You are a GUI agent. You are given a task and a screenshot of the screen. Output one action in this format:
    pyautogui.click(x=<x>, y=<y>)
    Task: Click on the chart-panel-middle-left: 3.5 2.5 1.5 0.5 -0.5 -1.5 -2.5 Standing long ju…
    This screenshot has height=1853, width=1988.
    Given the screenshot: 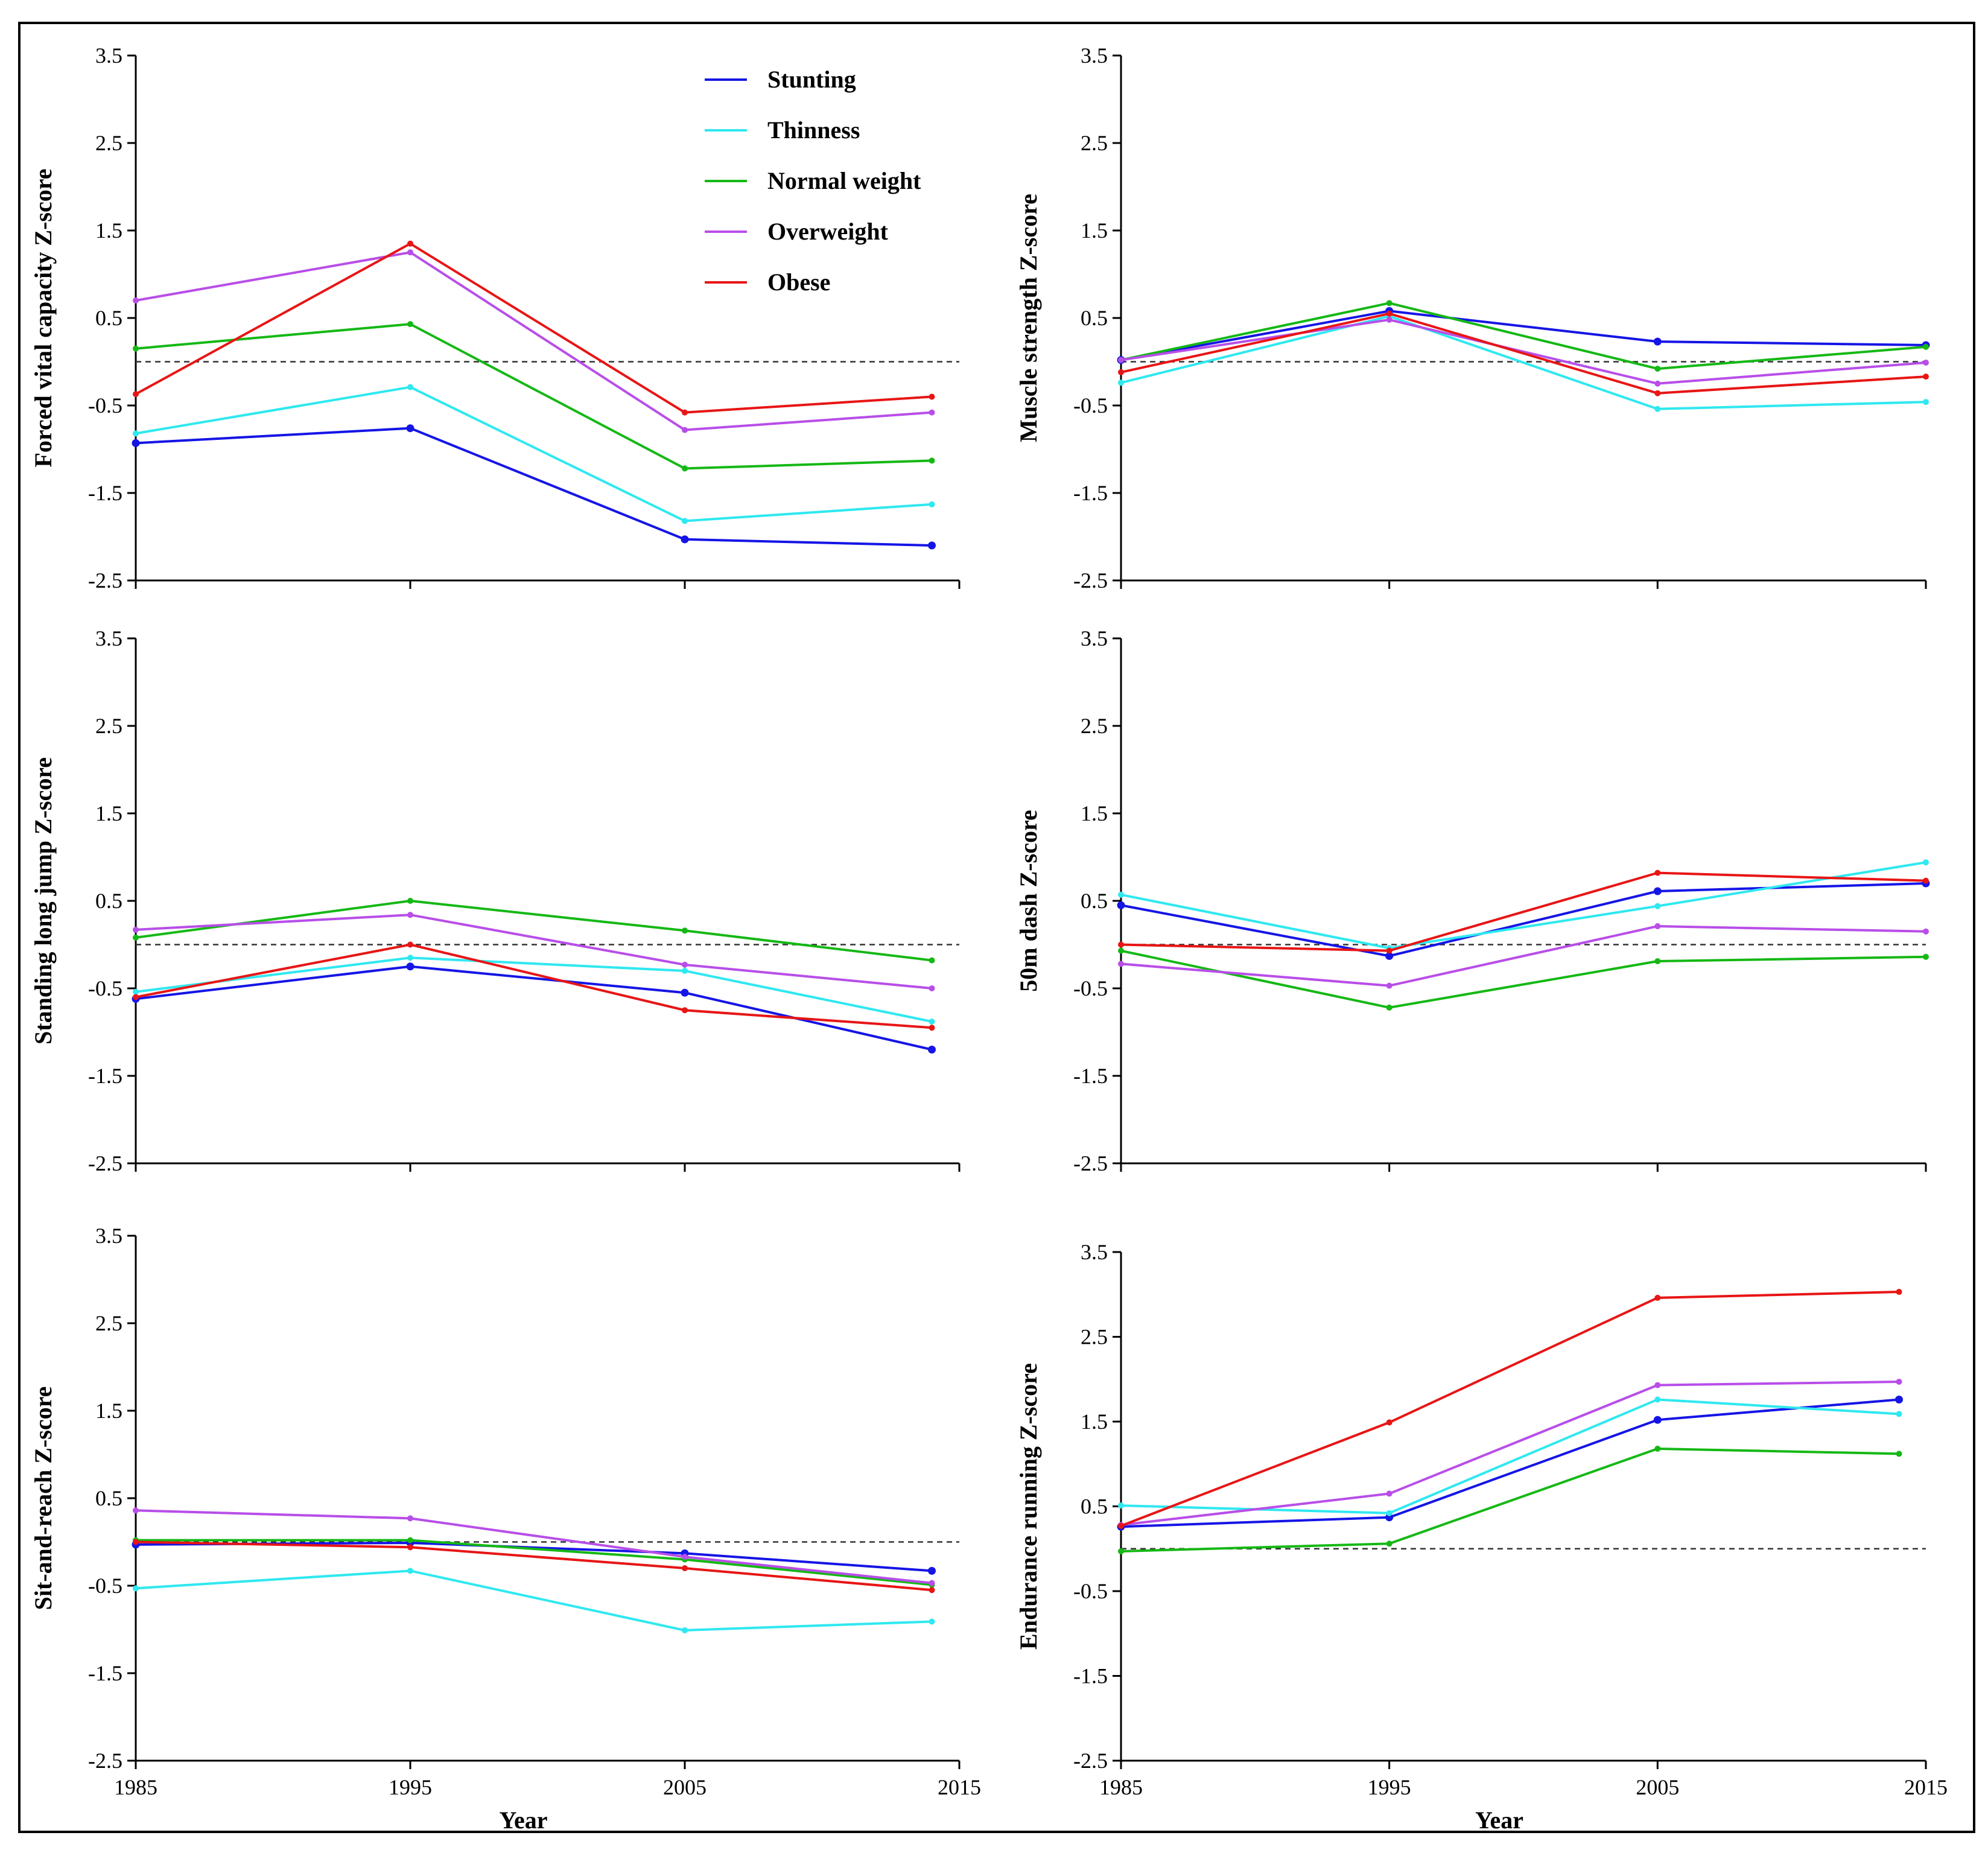 What is the action you would take?
    pyautogui.click(x=495, y=900)
    